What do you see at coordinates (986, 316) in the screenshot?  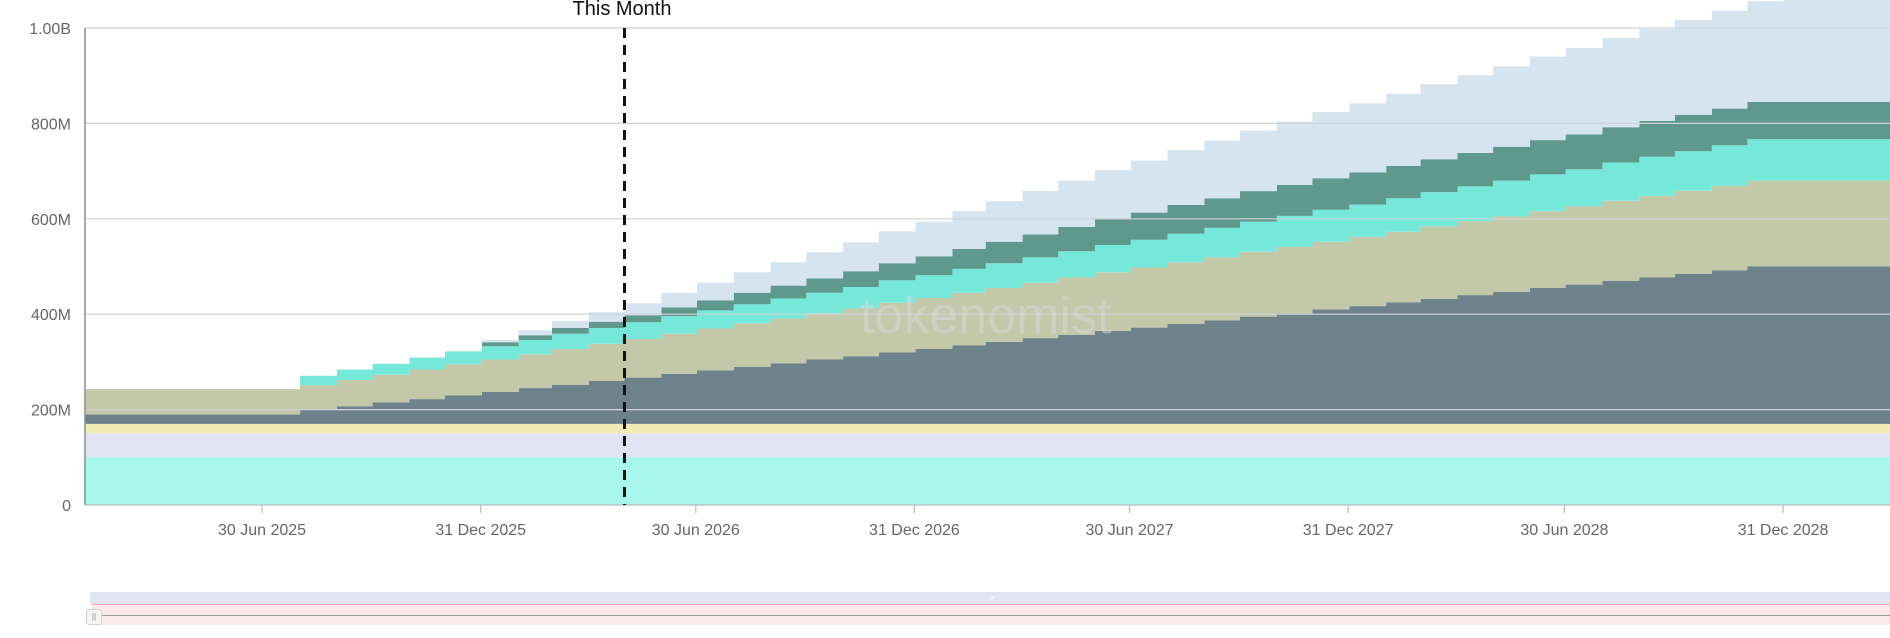 I see `watermark: tokenomist` at bounding box center [986, 316].